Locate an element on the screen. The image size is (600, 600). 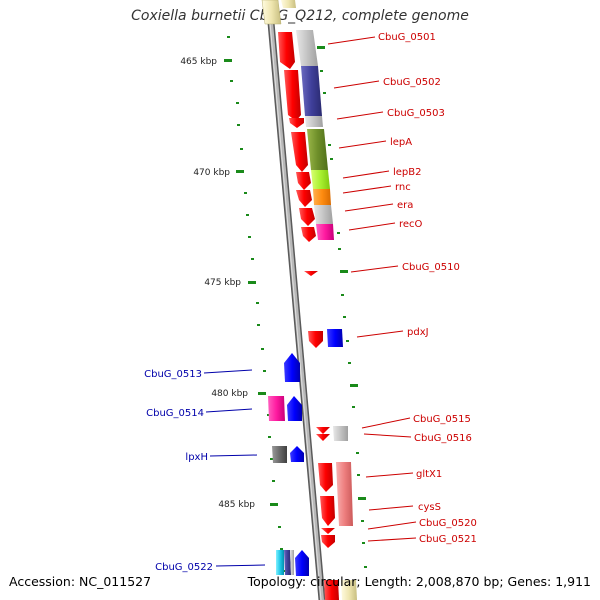
right-callout-lines is located at coordinates (372, 289).